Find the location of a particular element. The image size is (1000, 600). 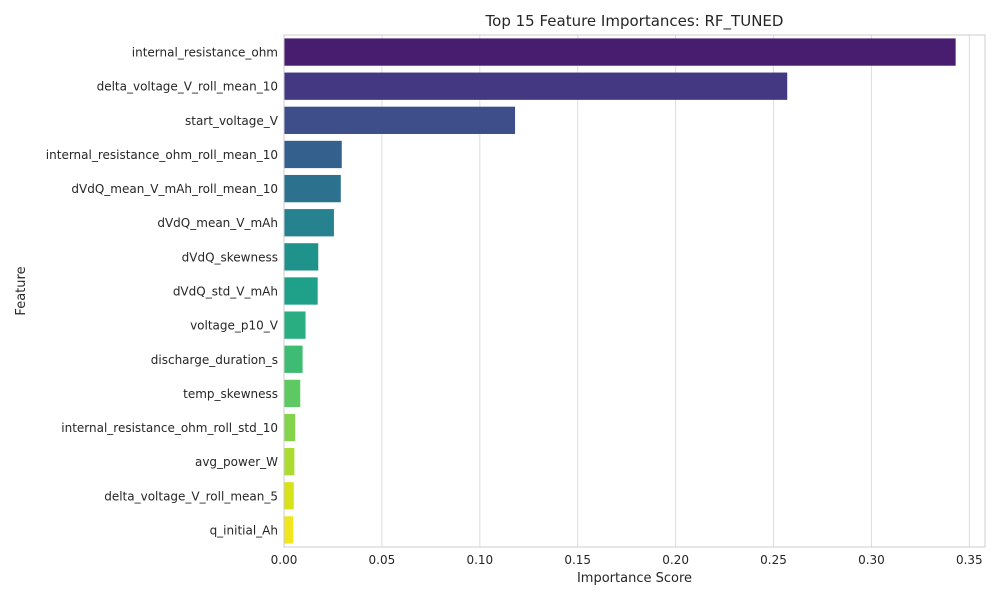

y-tick-label: dVdQ_std_V_mAh is located at coordinates (225, 292).